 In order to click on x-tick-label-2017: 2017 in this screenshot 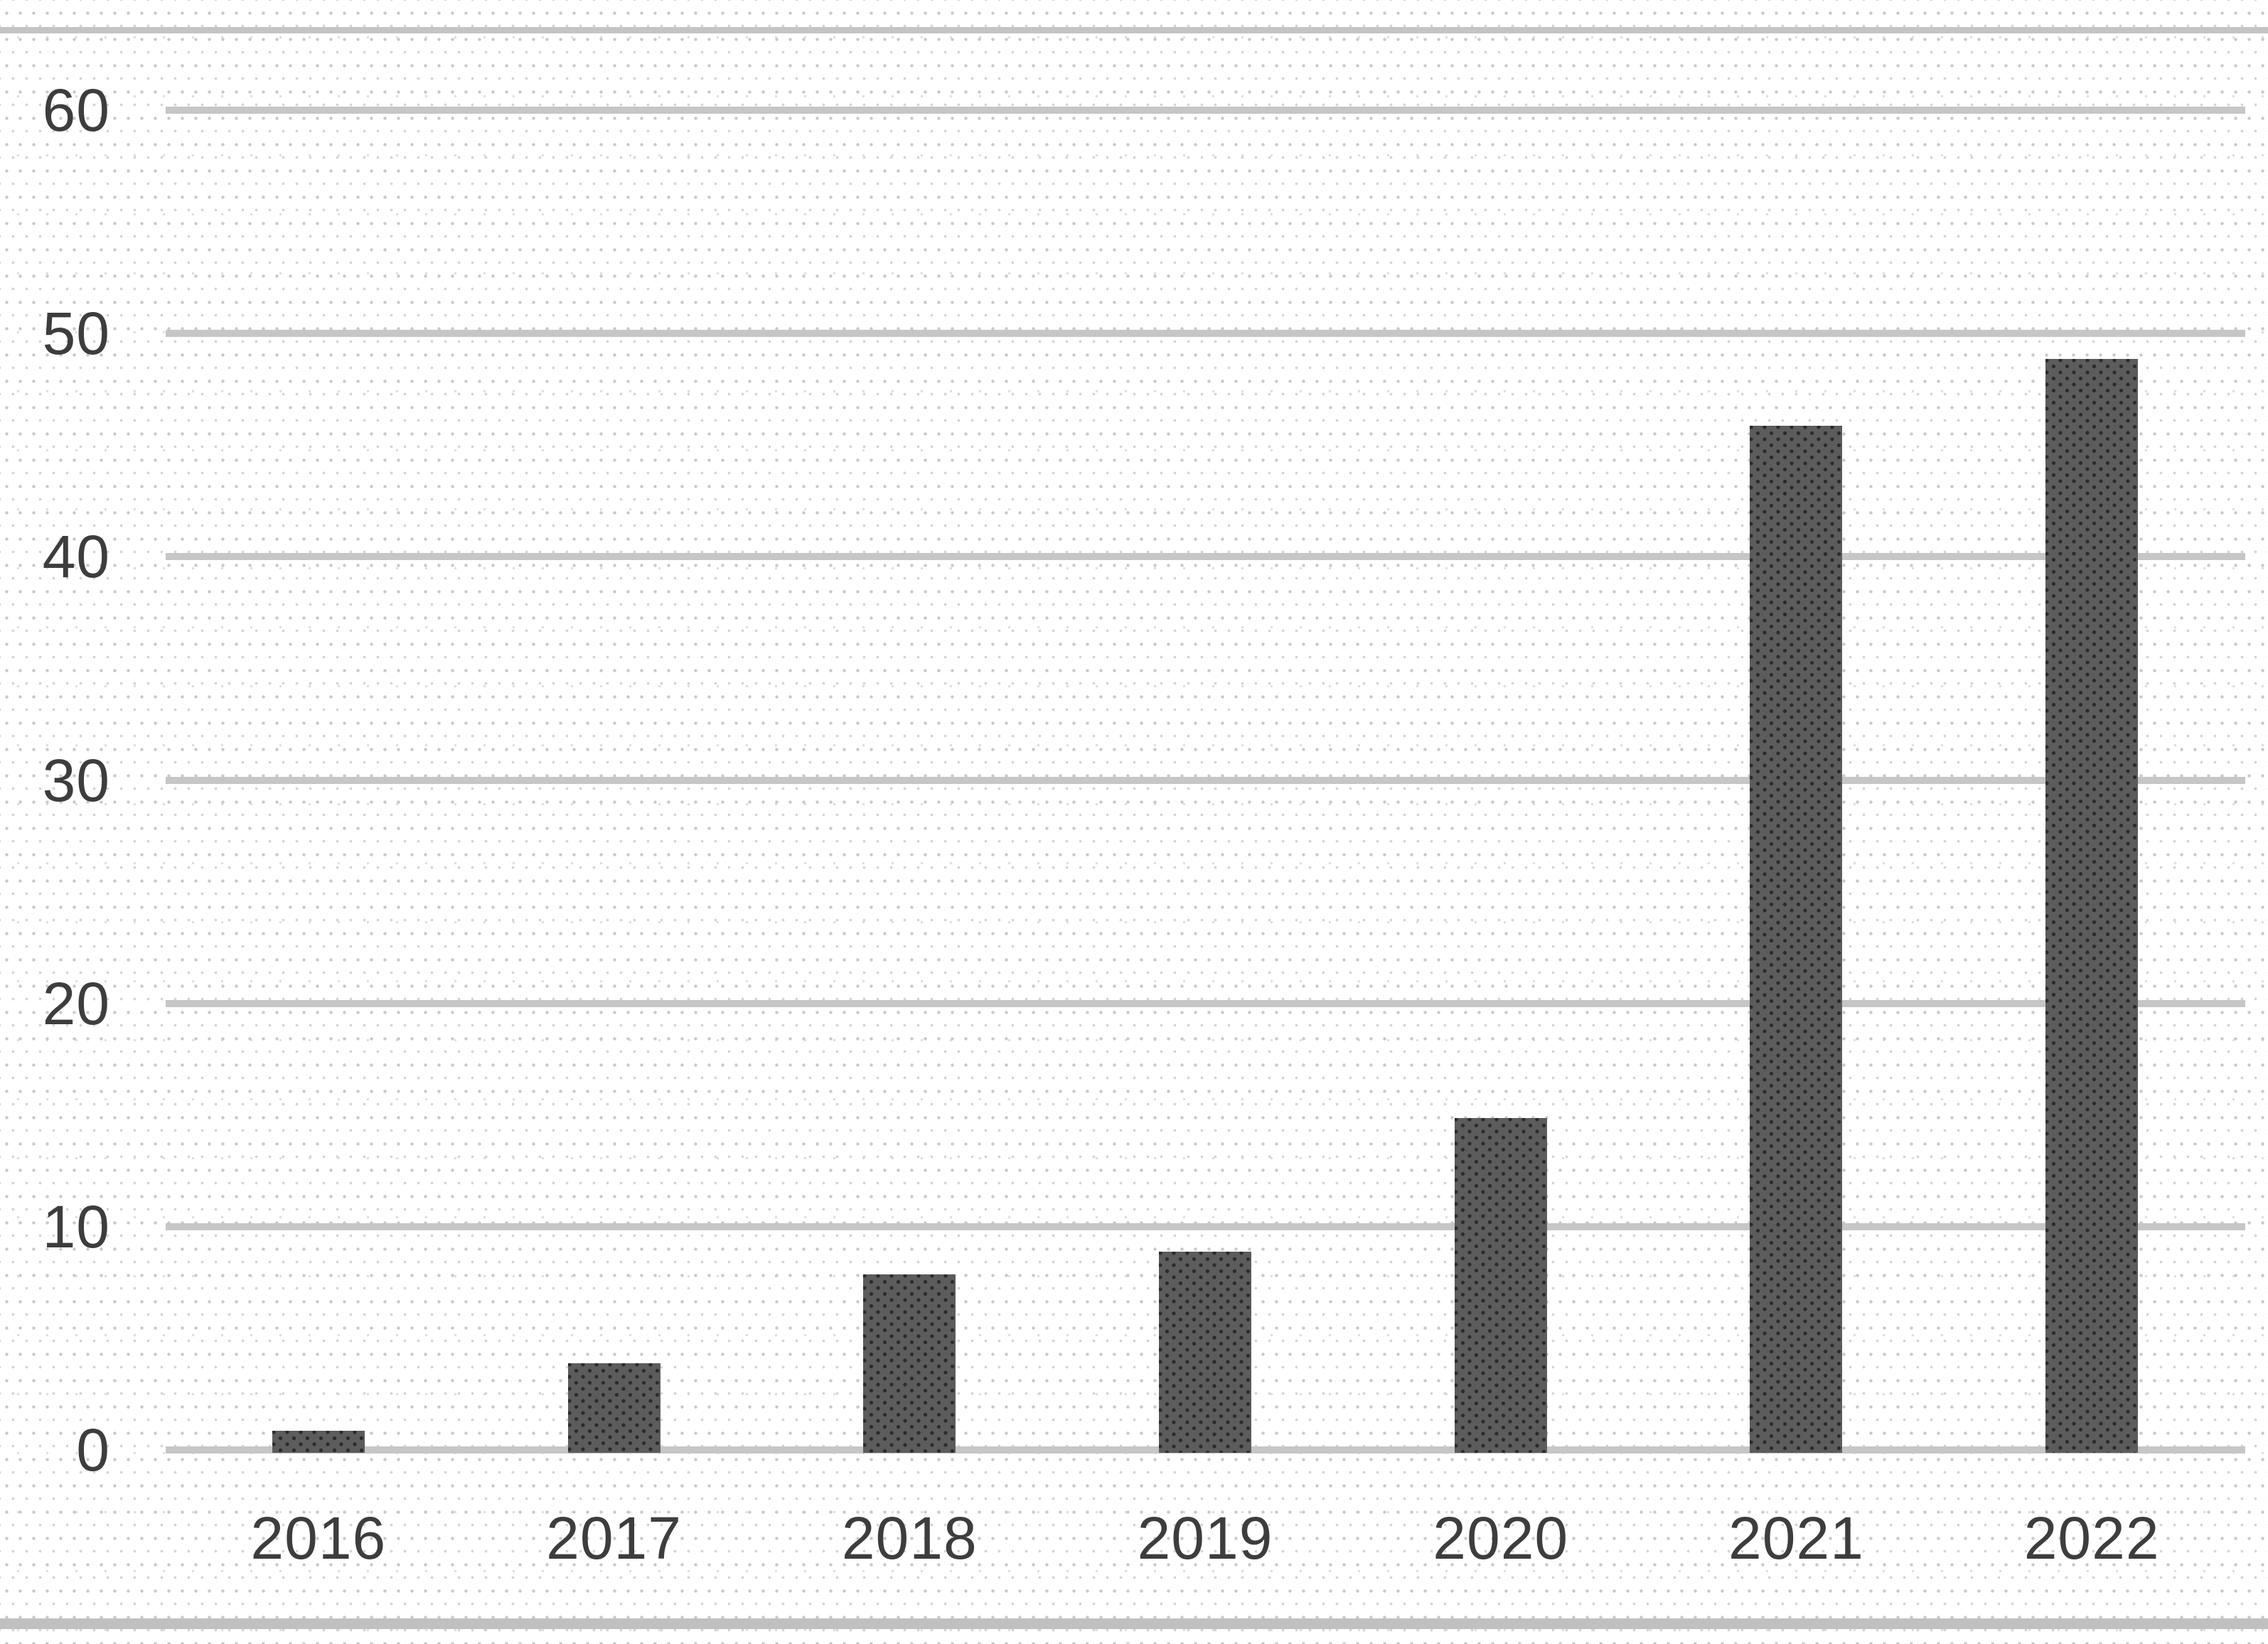, I will do `click(614, 1539)`.